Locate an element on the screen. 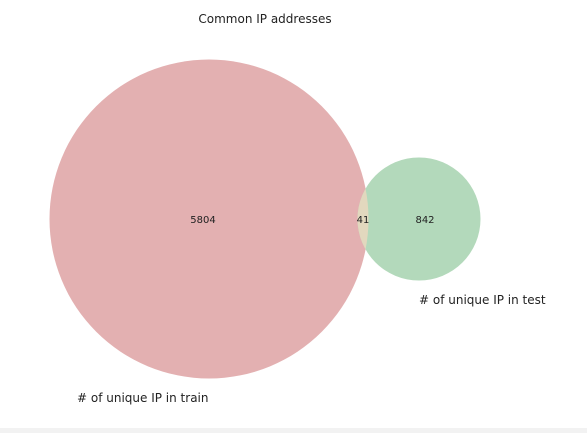 This screenshot has height=433, width=587. chart-title: Common IP addresses is located at coordinates (264, 19).